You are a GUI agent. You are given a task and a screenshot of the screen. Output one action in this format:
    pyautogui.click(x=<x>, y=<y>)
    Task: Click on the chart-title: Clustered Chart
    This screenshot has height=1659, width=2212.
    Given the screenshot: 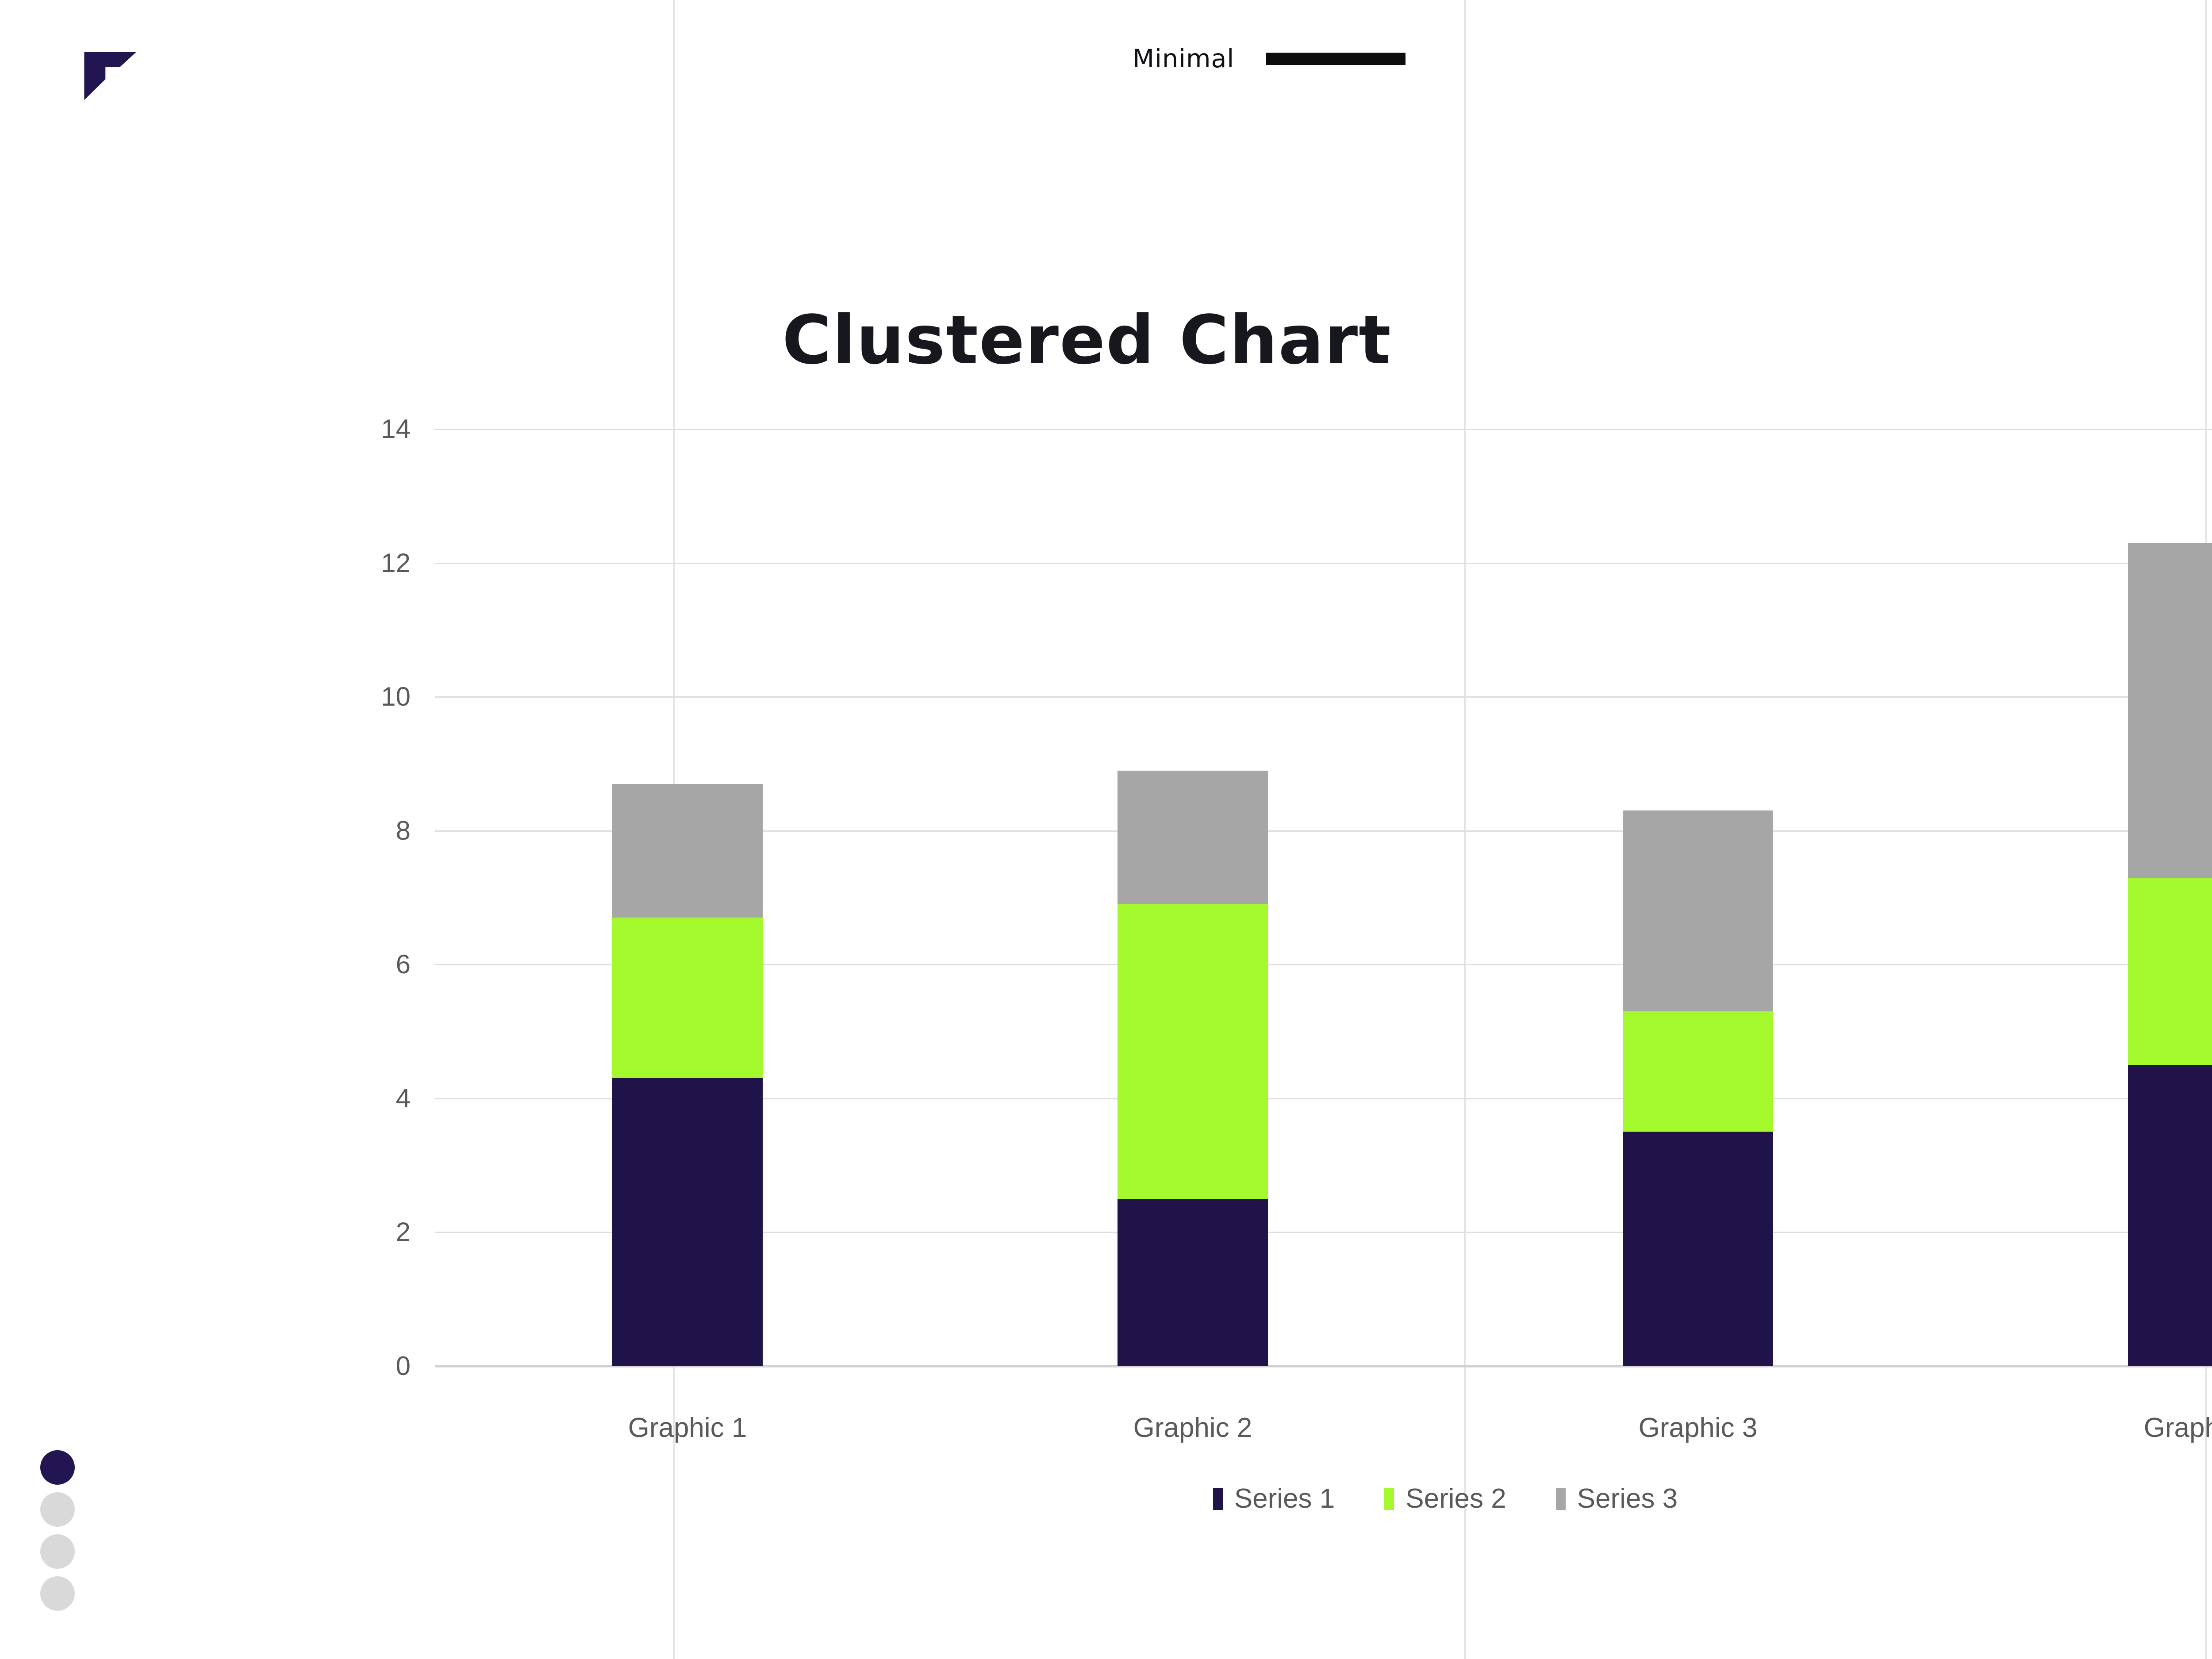 What is the action you would take?
    pyautogui.click(x=1087, y=340)
    